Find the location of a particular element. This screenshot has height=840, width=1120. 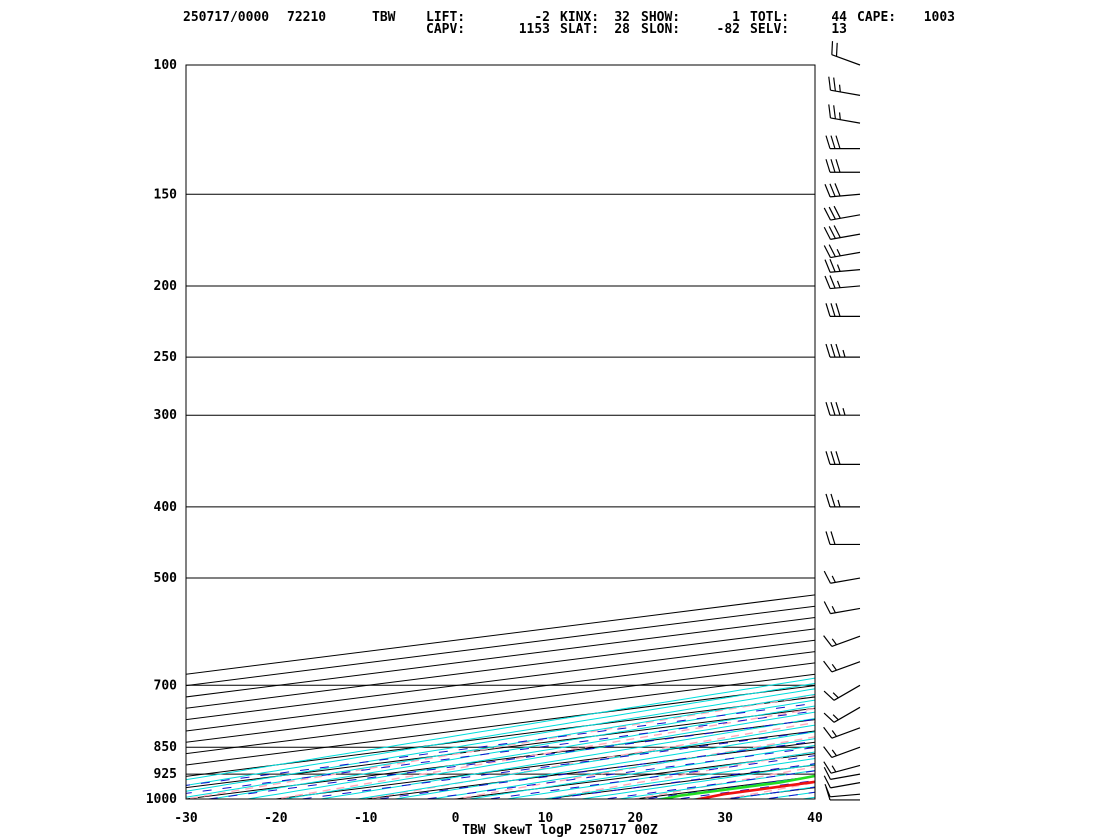

index-label-capv: CAPV: is located at coordinates (446, 29).